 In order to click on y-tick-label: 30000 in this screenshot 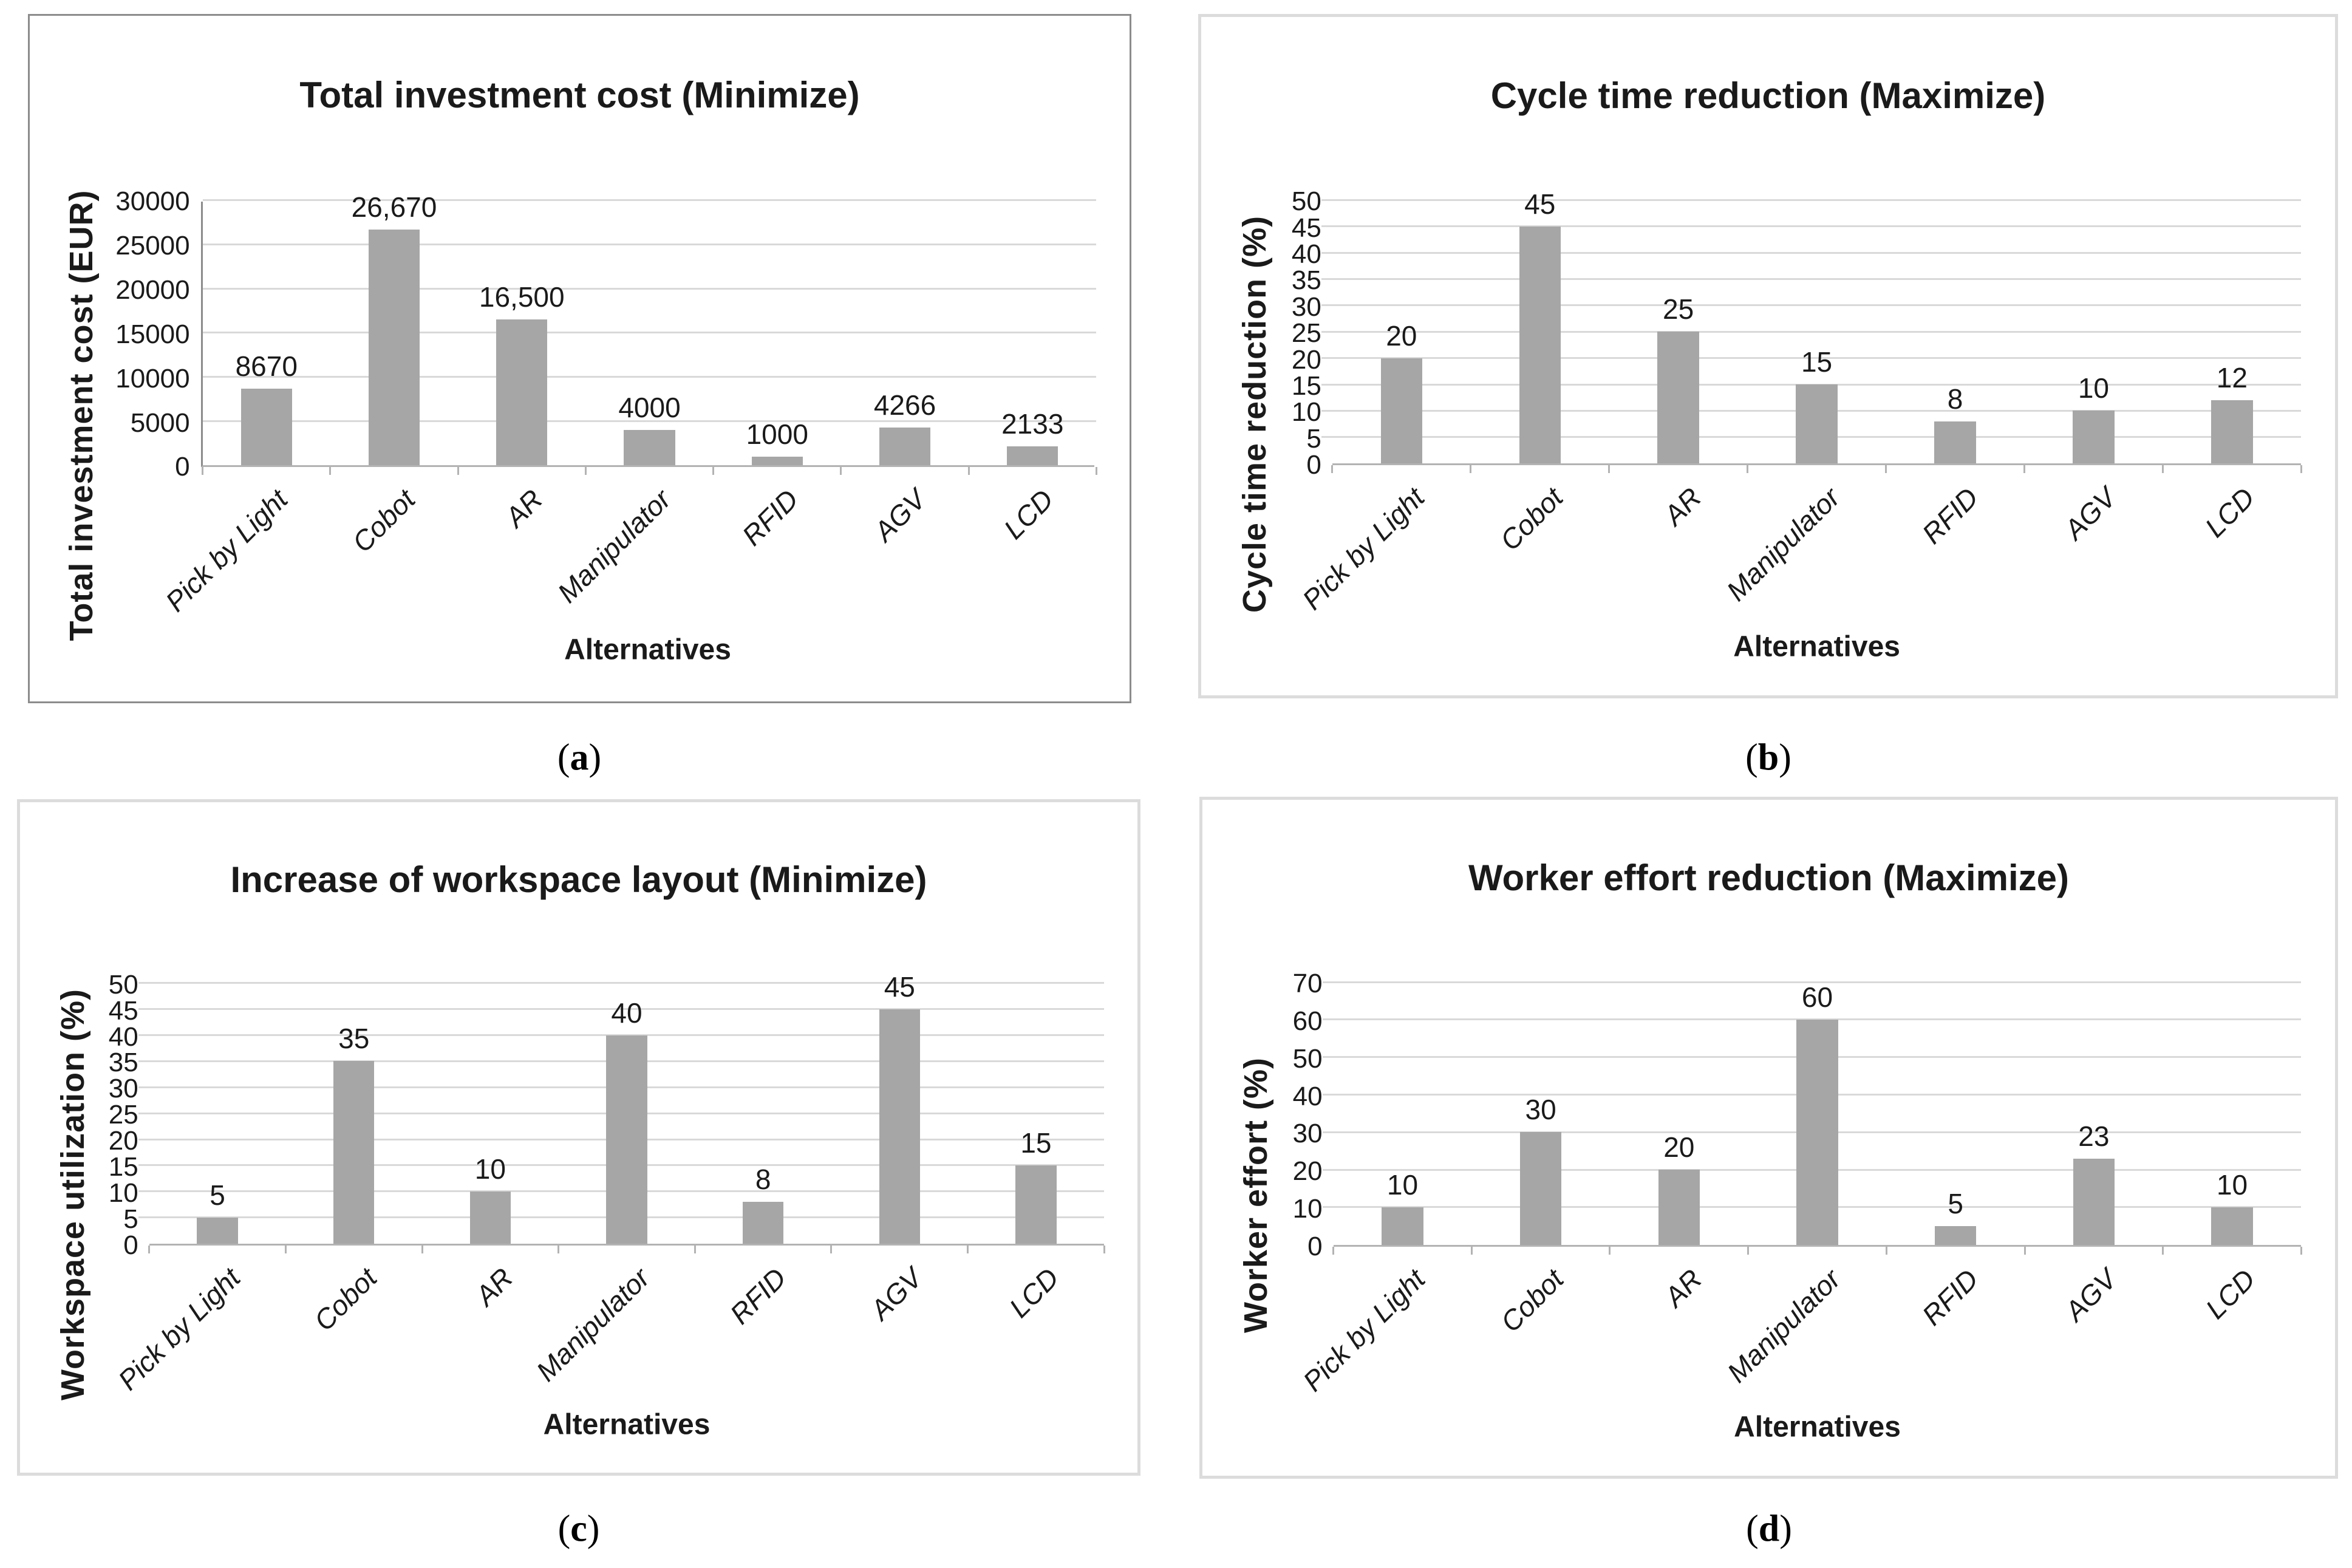, I will do `click(152, 201)`.